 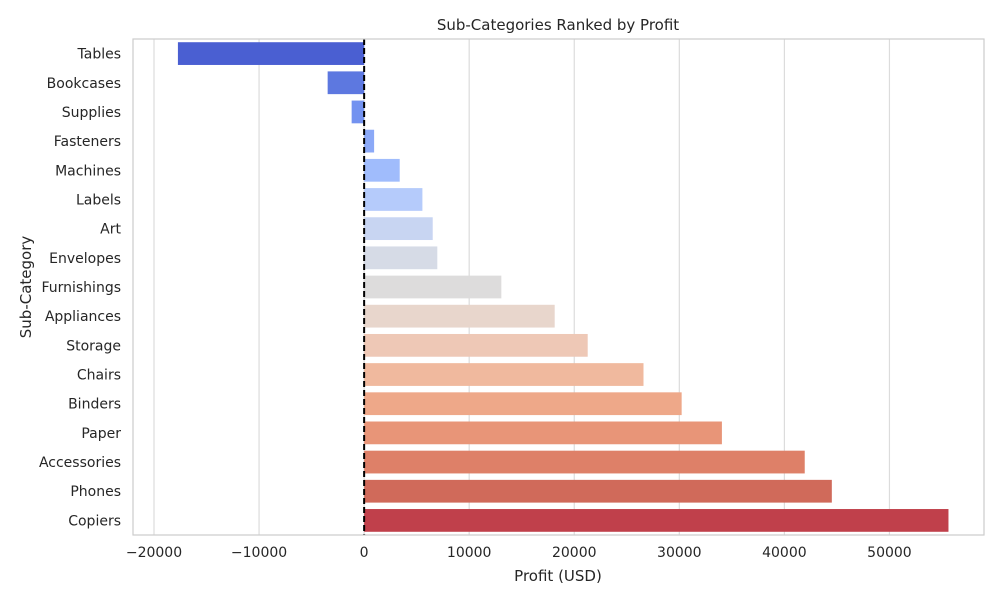 I want to click on bar-appliances, so click(x=459, y=316).